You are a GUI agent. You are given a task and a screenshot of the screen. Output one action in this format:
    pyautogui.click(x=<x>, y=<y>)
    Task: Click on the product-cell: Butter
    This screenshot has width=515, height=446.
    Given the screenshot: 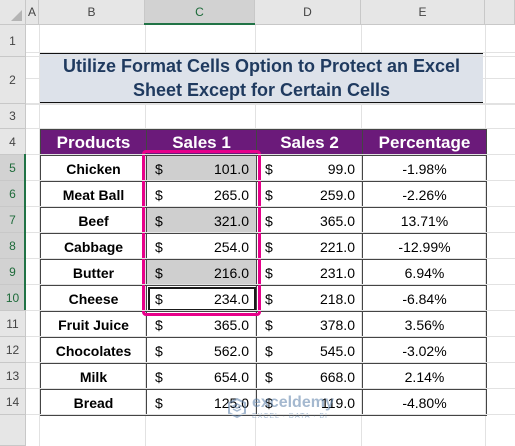 What is the action you would take?
    pyautogui.click(x=93, y=272)
    